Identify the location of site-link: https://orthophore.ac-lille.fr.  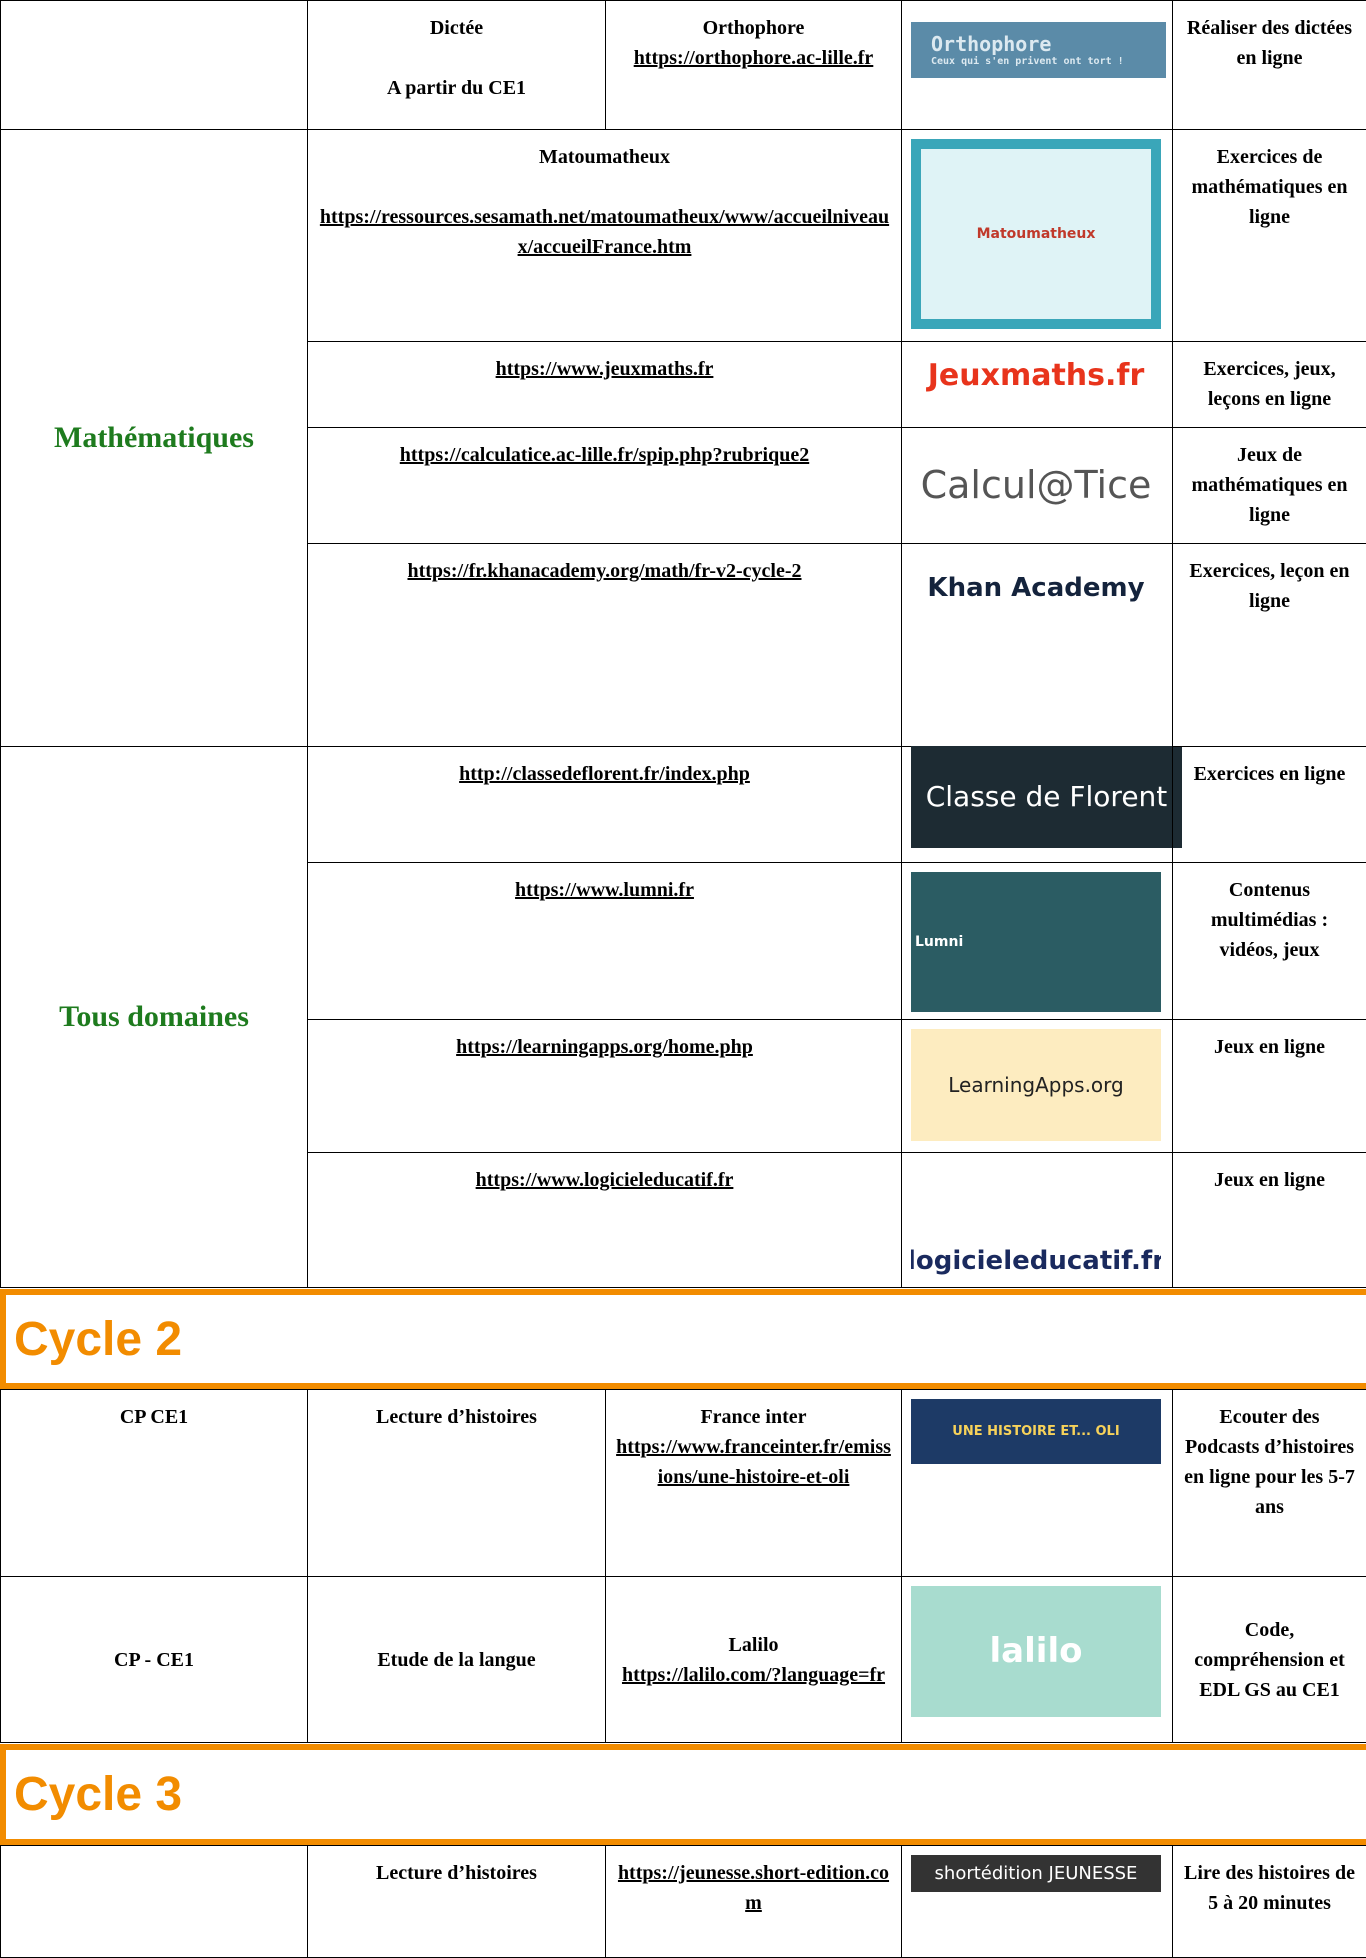
(753, 58).